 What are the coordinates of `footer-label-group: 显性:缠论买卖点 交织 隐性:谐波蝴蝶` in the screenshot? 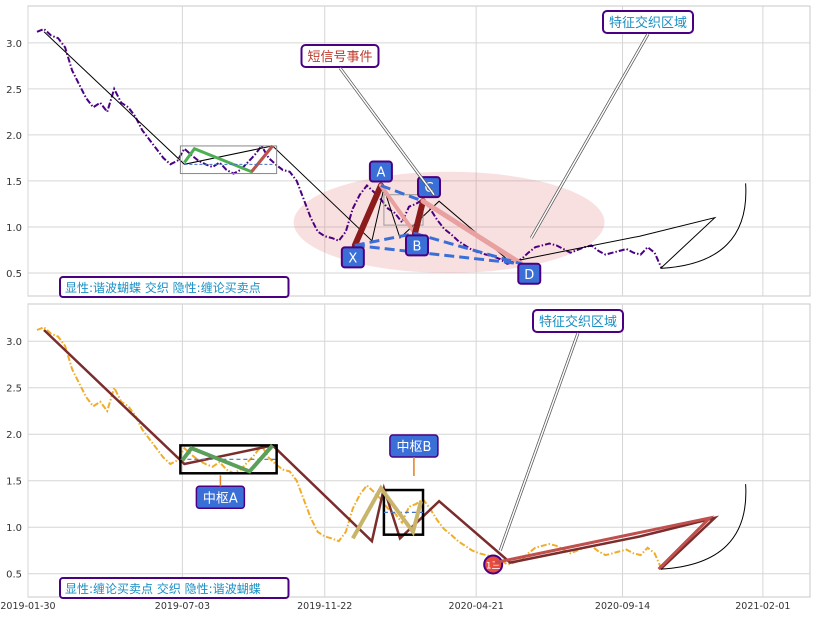 It's located at (174, 588).